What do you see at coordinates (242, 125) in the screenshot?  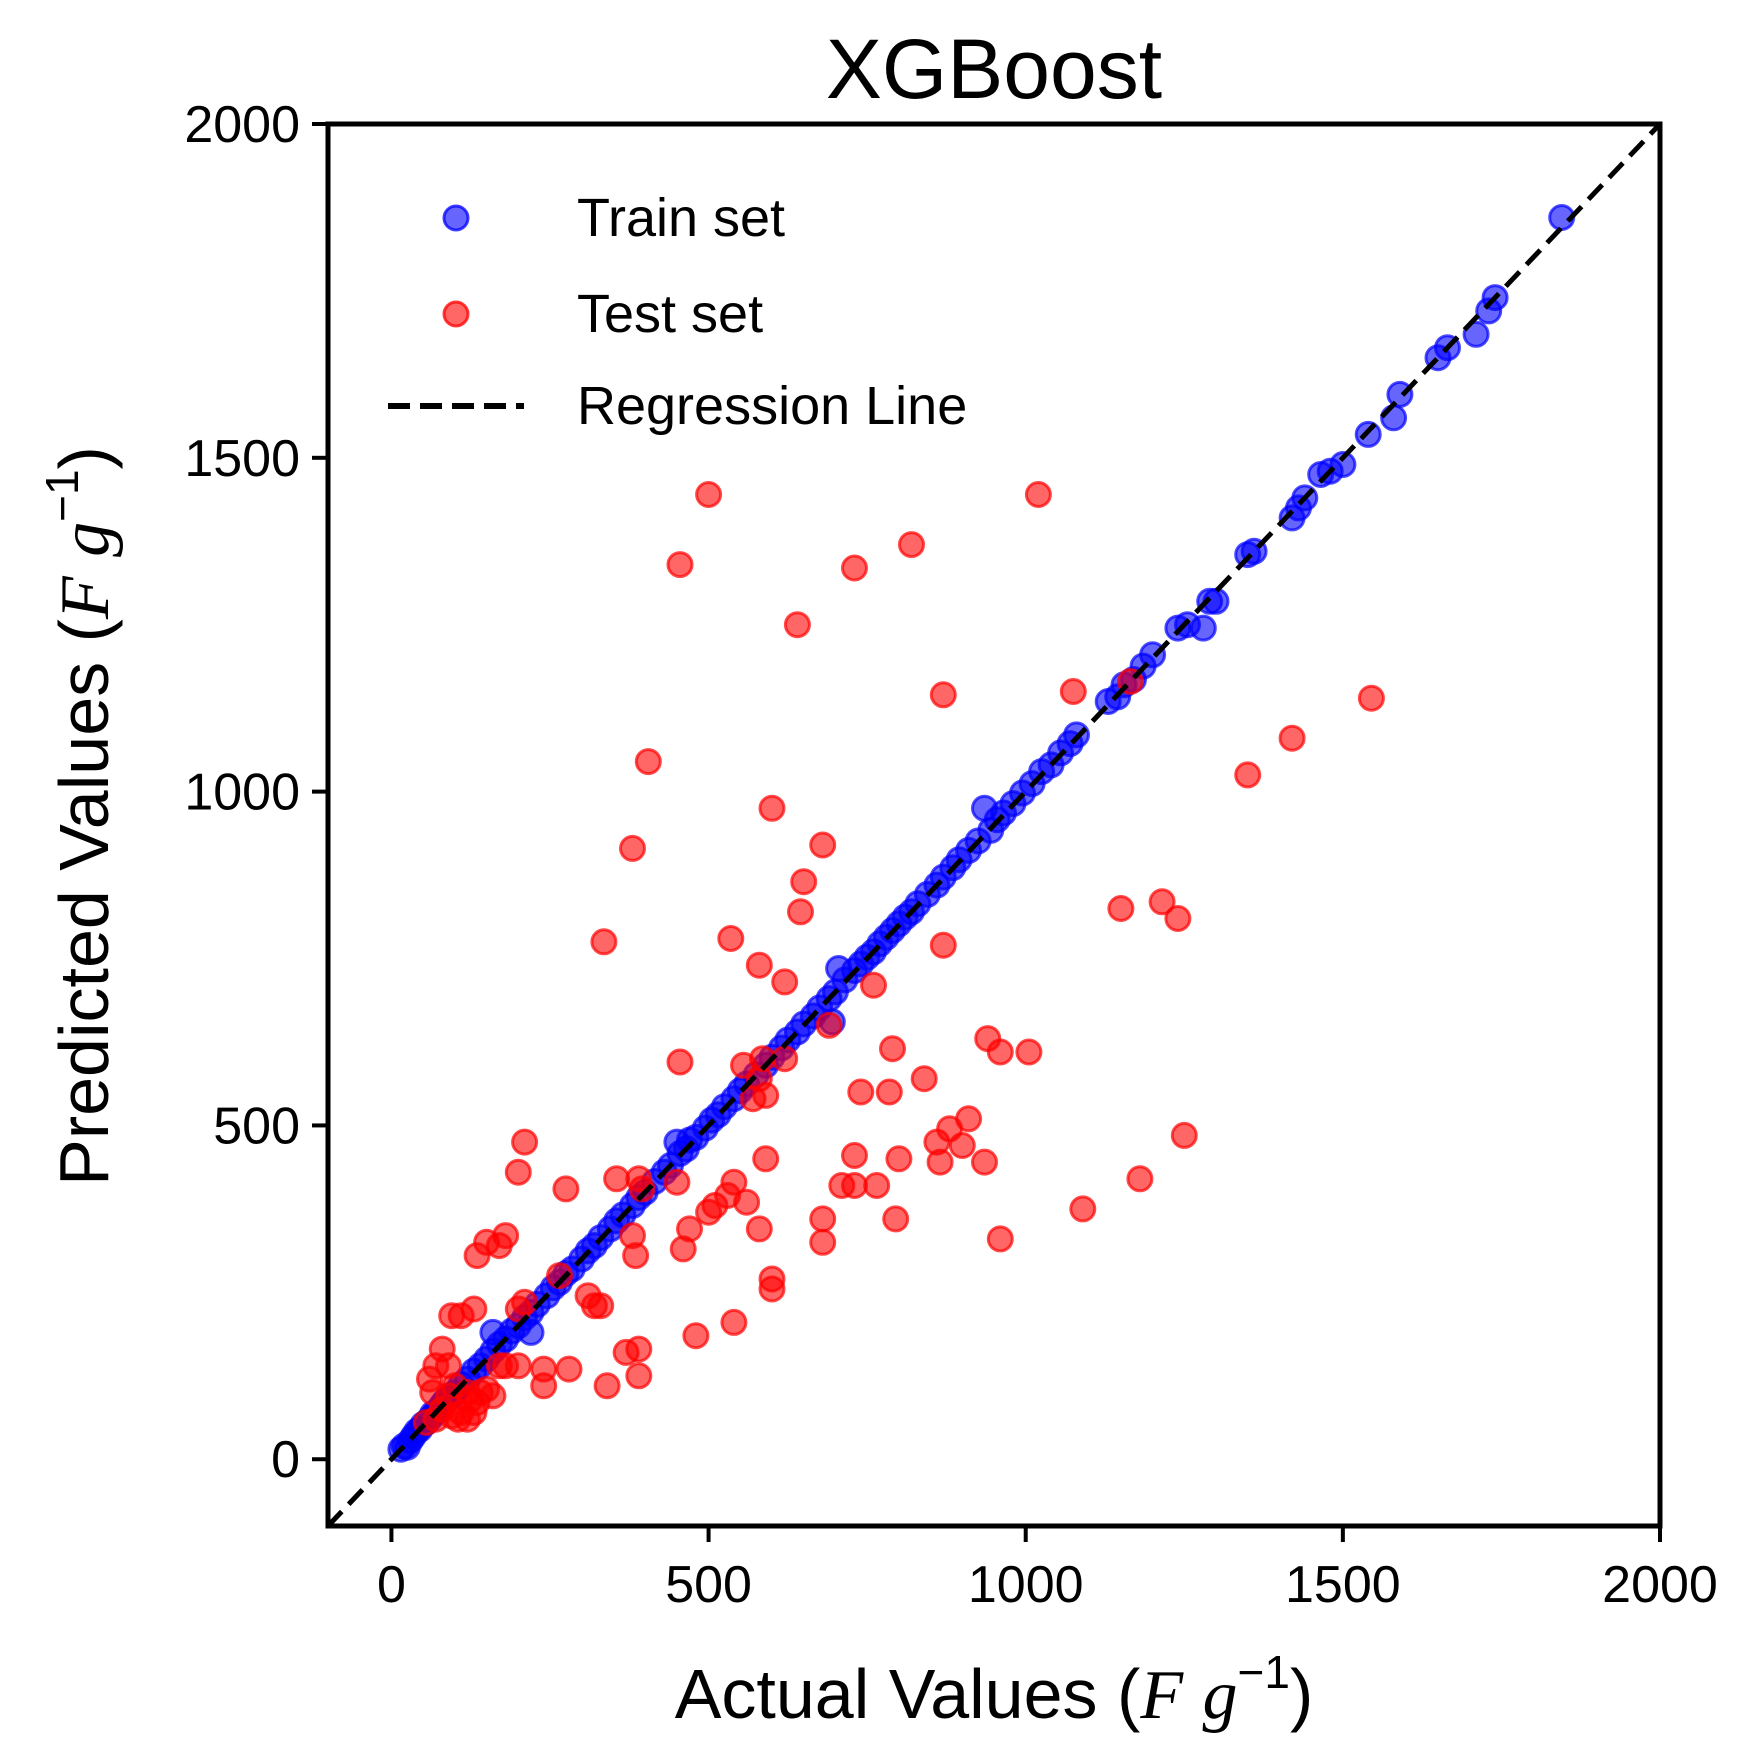 I see `y-tick-label: 2000` at bounding box center [242, 125].